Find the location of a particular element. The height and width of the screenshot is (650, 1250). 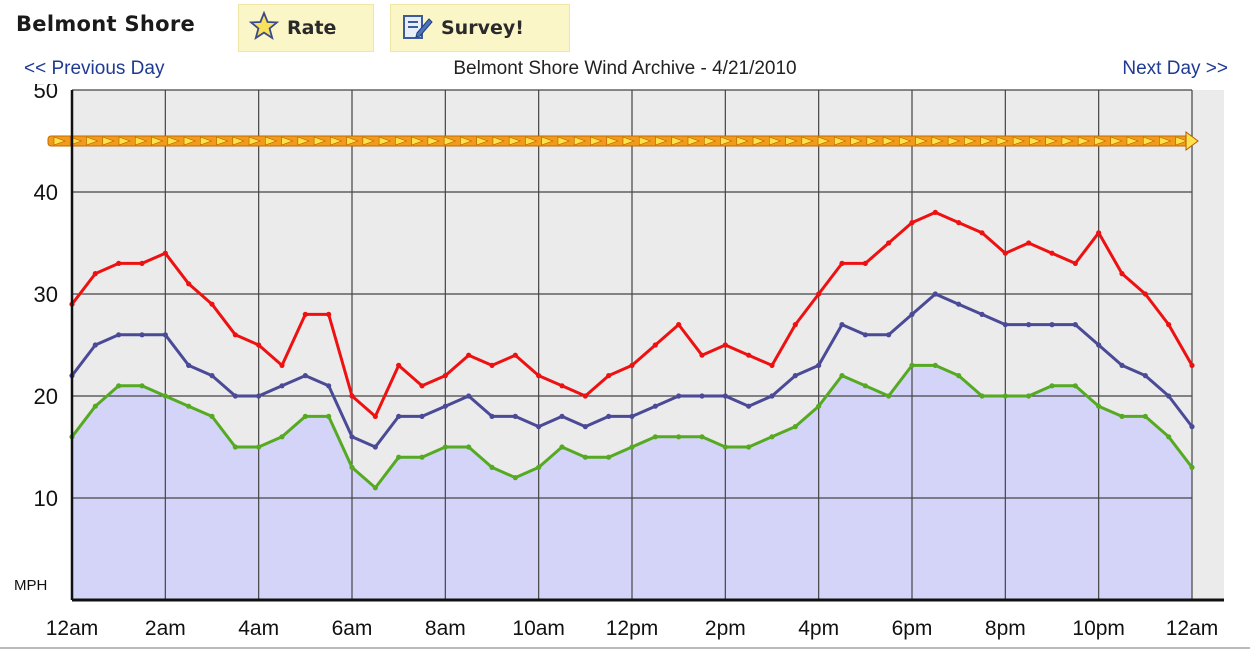

survey-button: Survey! is located at coordinates (480, 28).